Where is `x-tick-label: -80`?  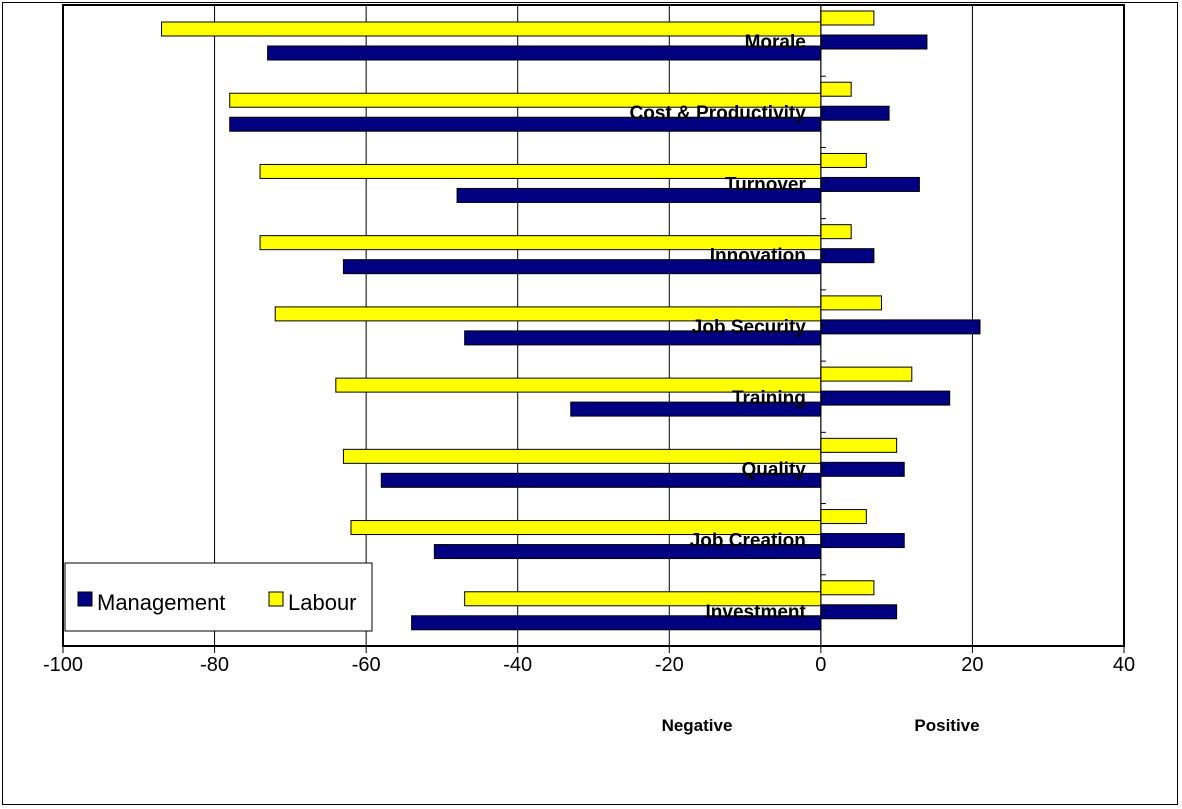
x-tick-label: -80 is located at coordinates (214, 665).